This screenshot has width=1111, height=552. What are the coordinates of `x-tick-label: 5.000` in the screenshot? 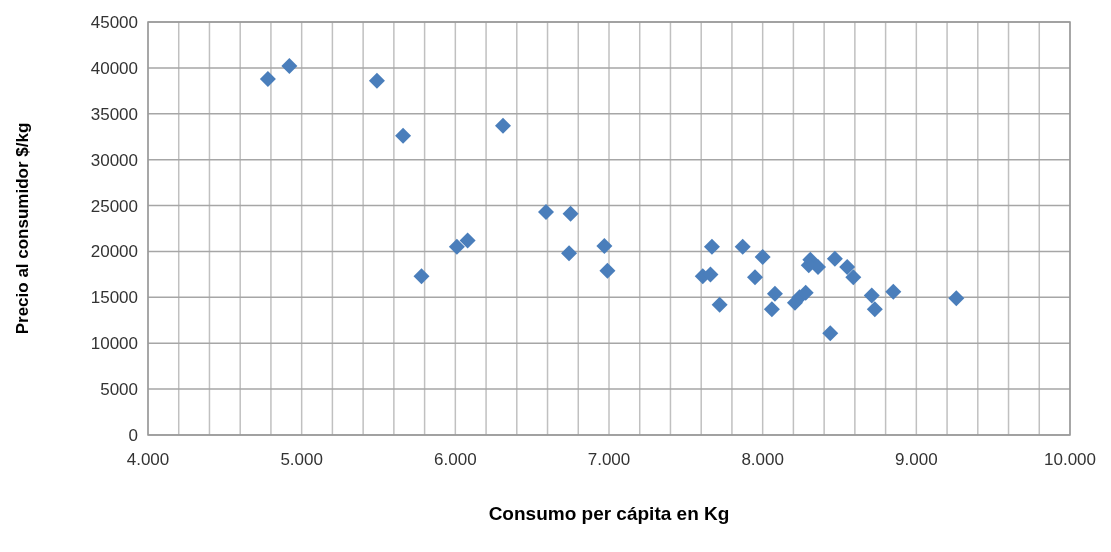 It's located at (301, 459).